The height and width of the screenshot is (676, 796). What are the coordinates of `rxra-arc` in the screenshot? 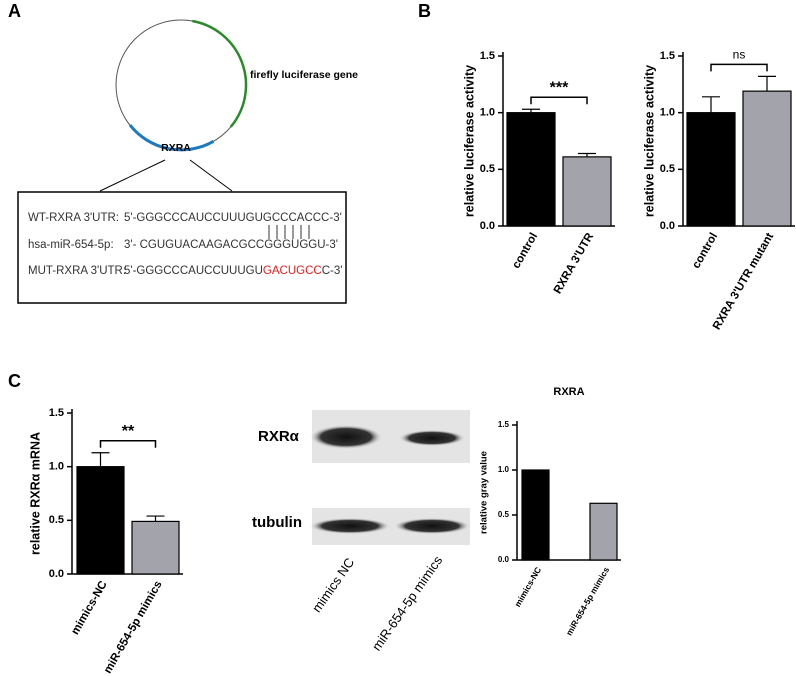 It's located at (171, 138).